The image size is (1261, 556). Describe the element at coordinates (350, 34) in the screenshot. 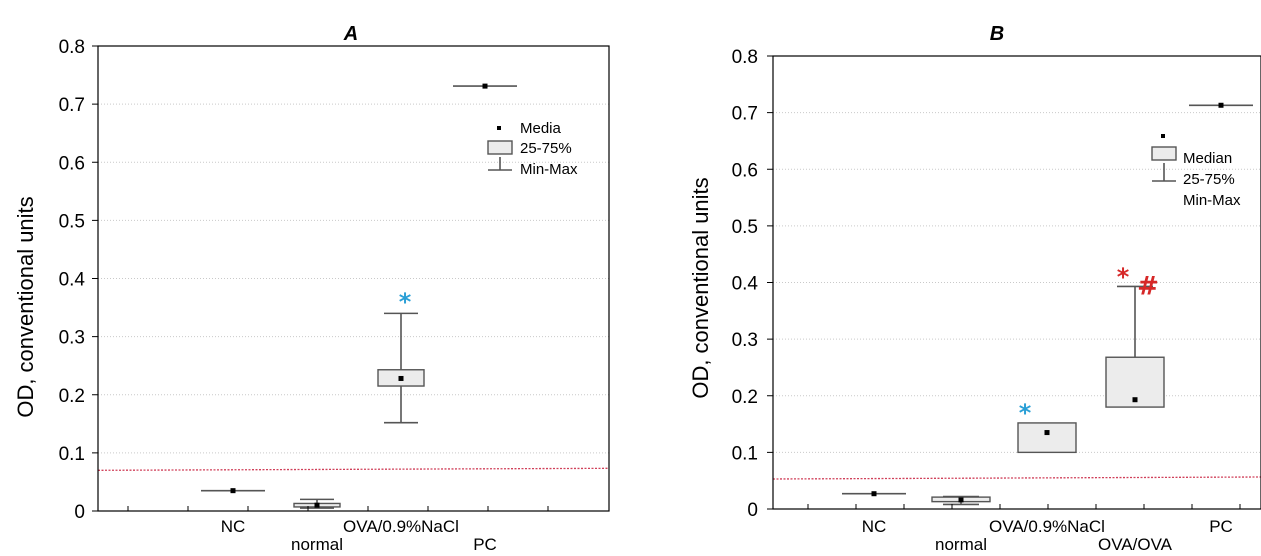

I see `chart-title: A` at that location.